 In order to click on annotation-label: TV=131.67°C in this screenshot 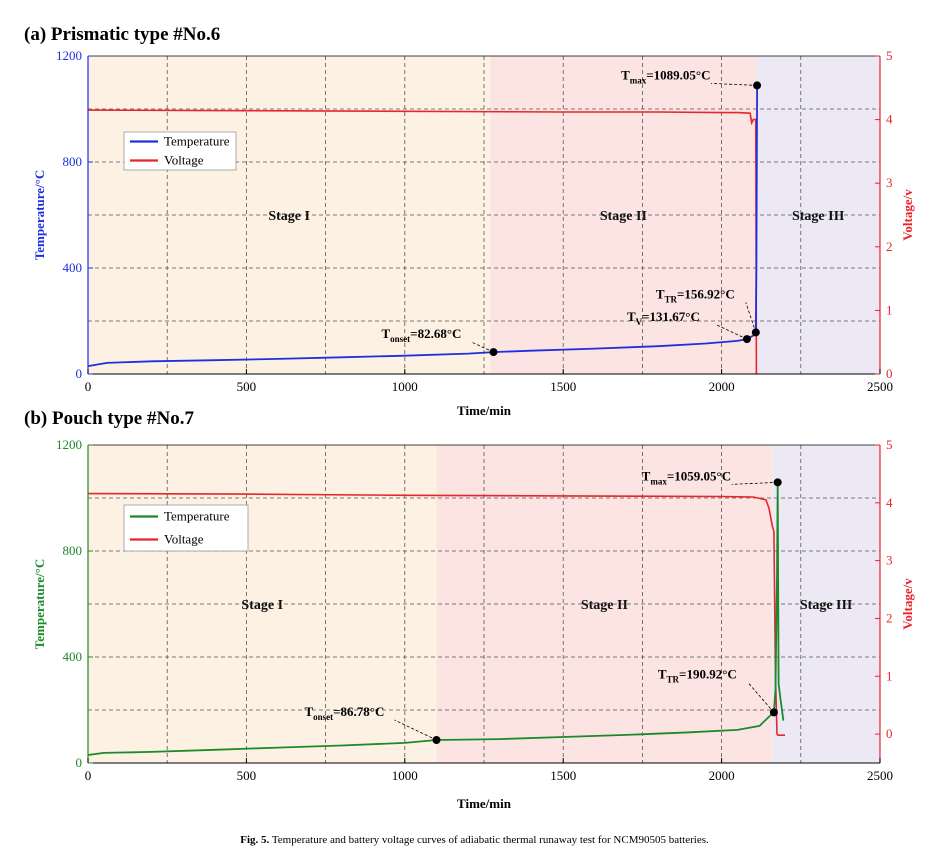, I will do `click(663, 318)`.